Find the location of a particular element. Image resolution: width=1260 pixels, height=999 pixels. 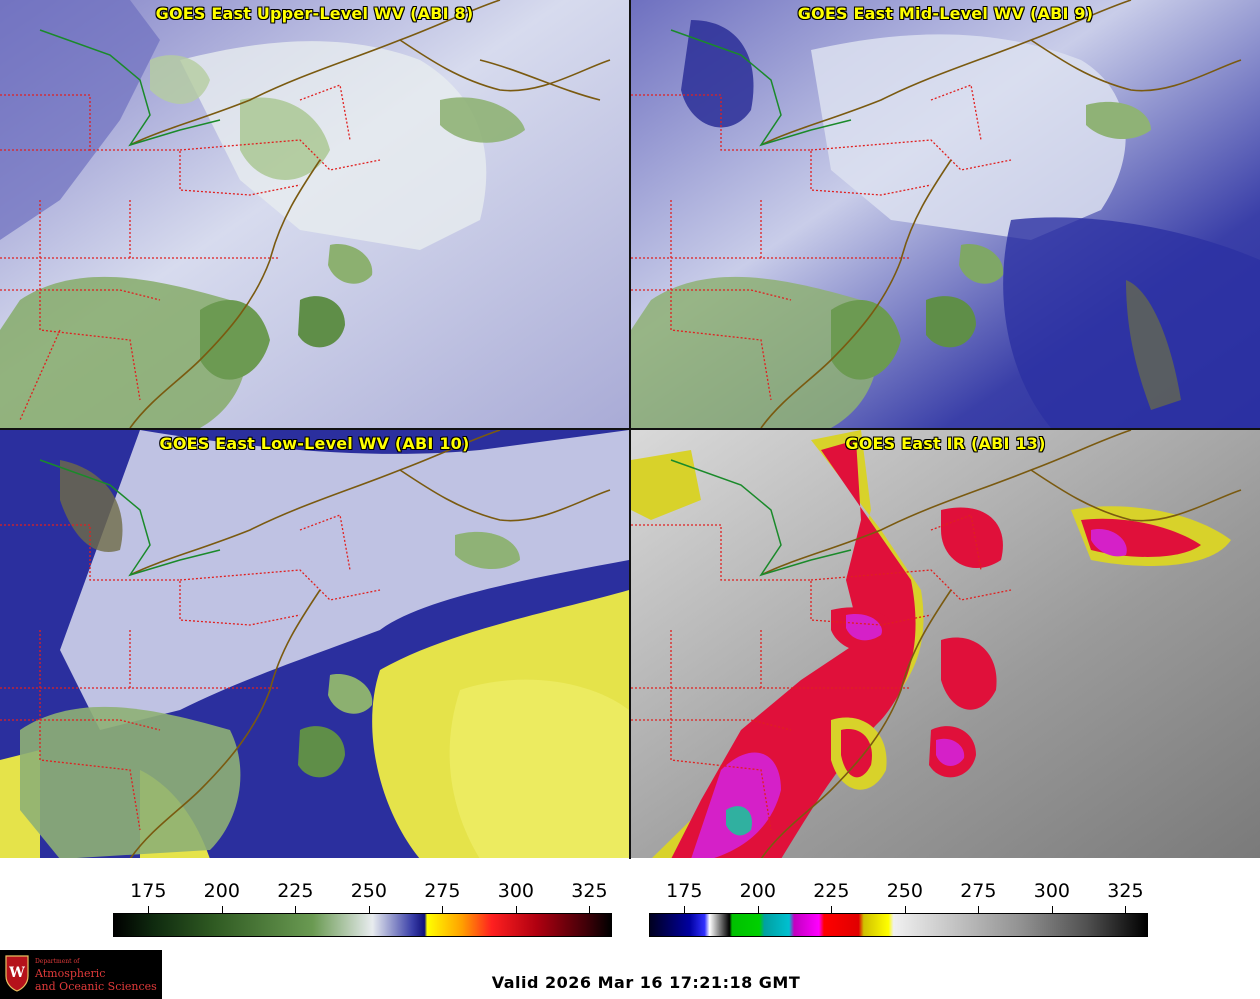

logo-line-1: Atmospheric is located at coordinates (70, 973).